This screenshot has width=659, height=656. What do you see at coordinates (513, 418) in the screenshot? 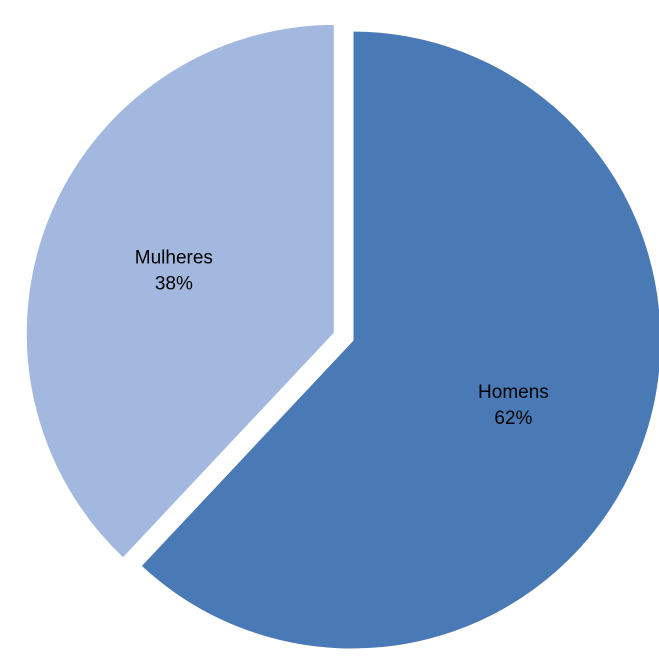
I see `slice-percent-homens: 62%` at bounding box center [513, 418].